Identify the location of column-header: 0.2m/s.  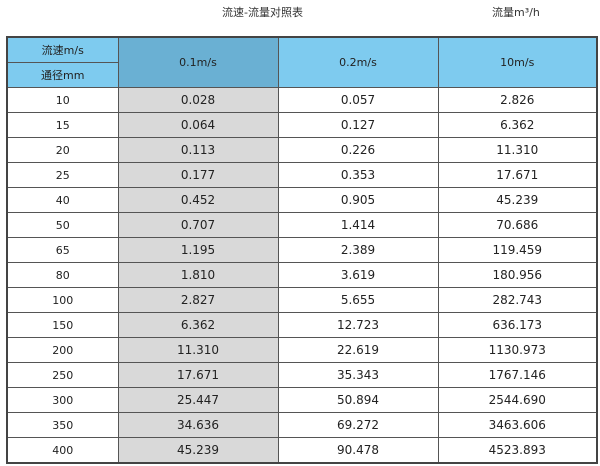
(358, 62).